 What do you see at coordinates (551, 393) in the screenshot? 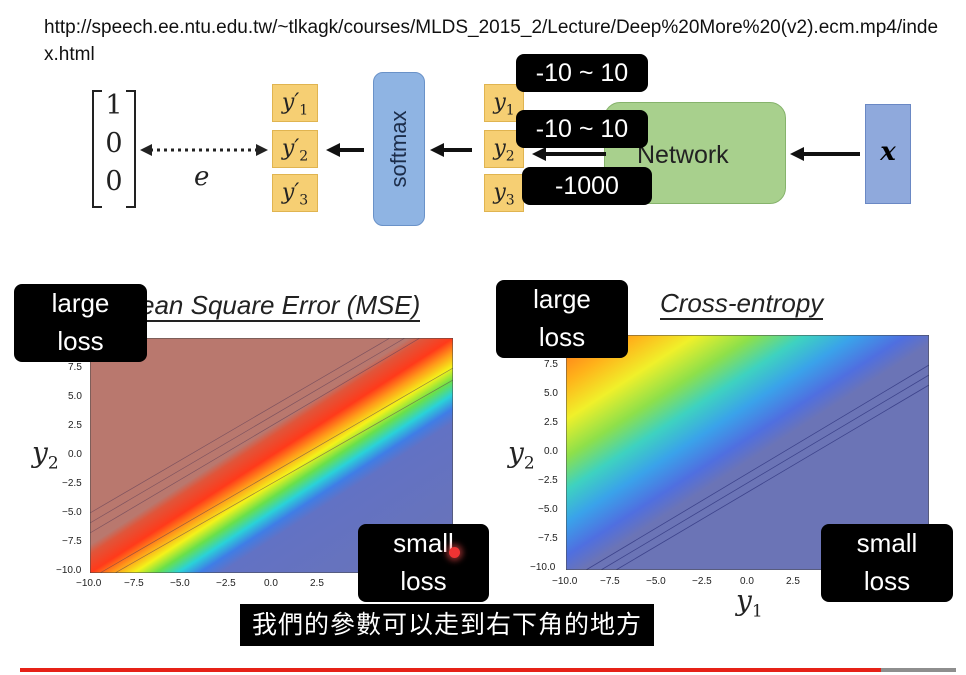
I see `ce-y-tick: 5.0` at bounding box center [551, 393].